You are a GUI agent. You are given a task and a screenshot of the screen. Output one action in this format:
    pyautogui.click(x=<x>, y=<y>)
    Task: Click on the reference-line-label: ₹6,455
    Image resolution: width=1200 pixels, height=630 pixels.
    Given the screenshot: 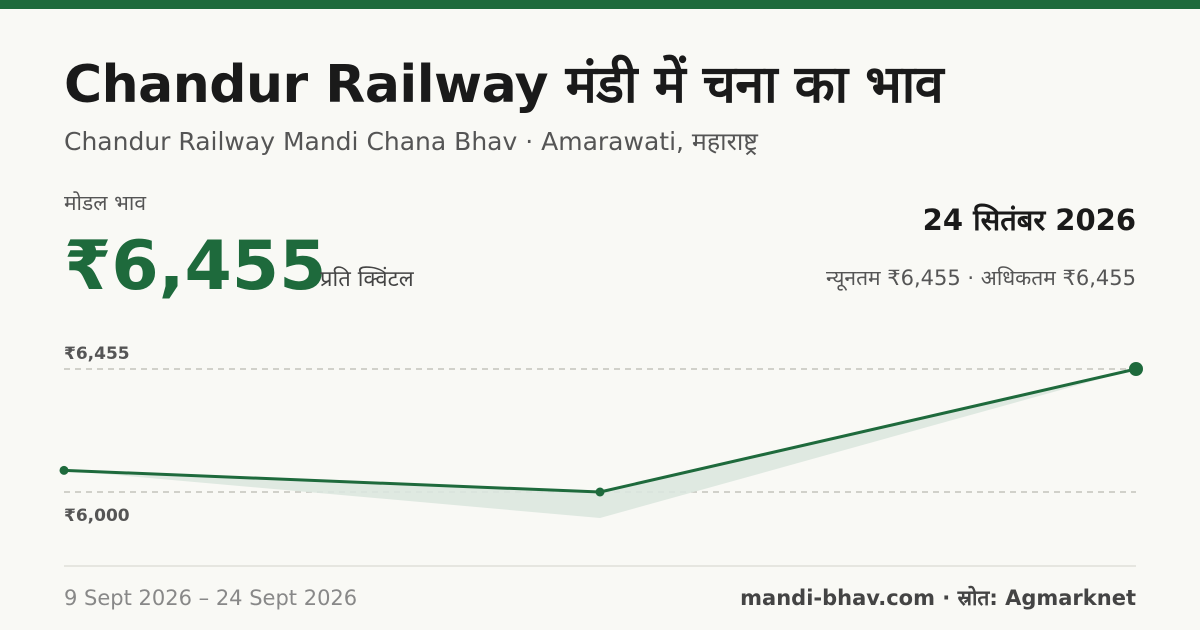 What is the action you would take?
    pyautogui.click(x=97, y=354)
    